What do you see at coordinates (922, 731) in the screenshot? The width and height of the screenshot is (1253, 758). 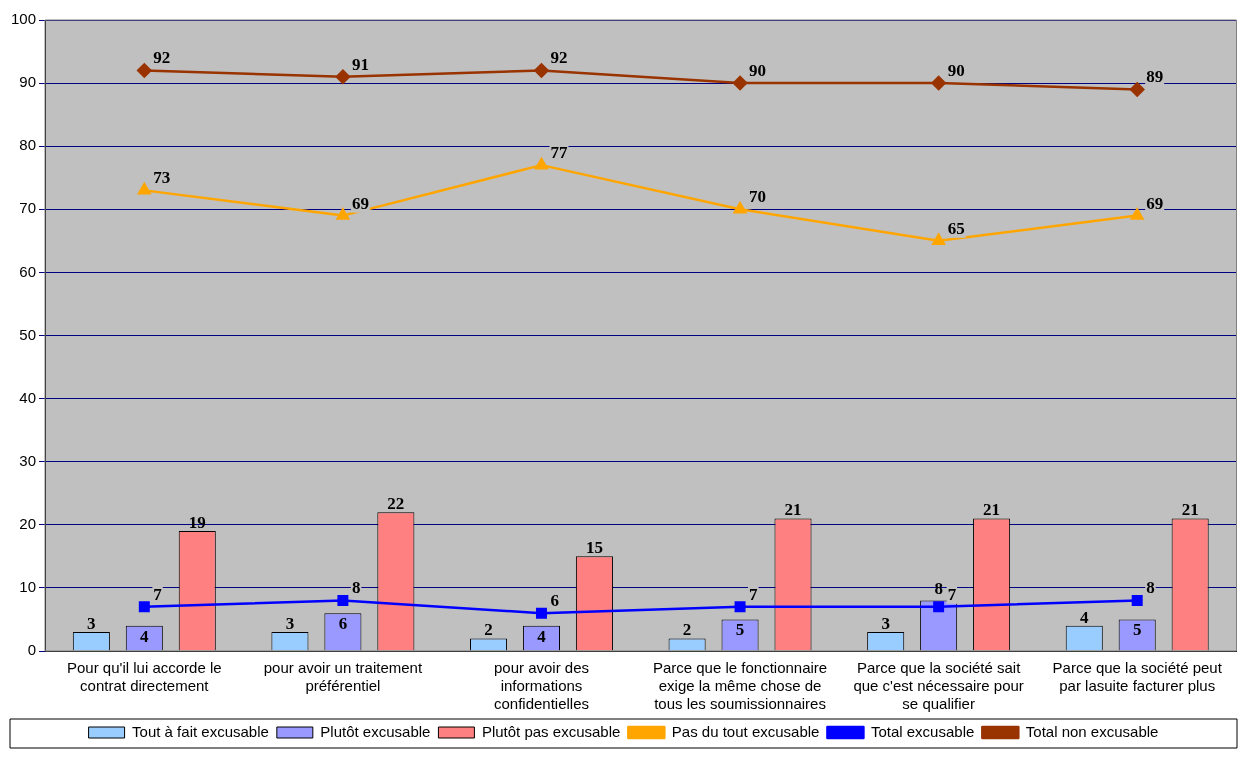 I see `legend-label: Total excusable` at bounding box center [922, 731].